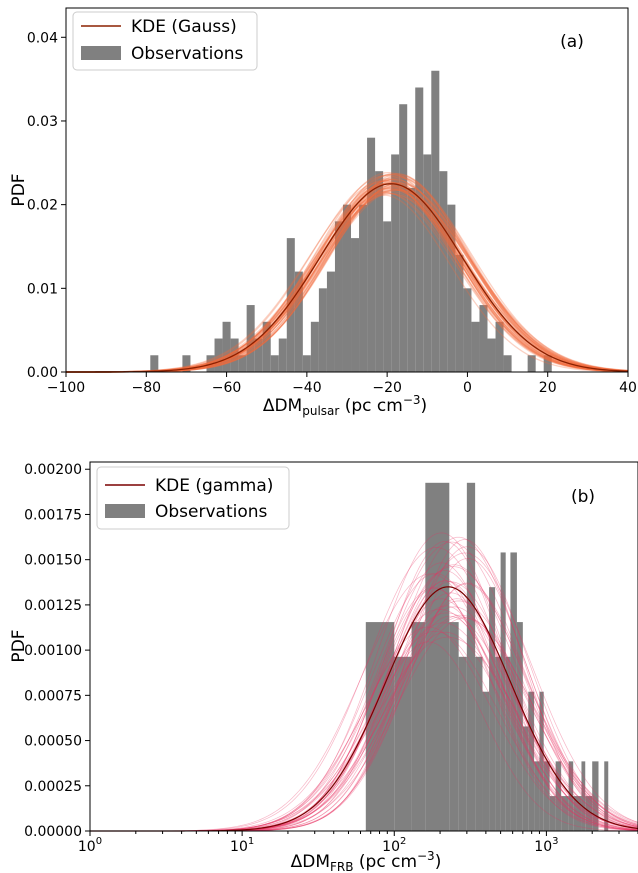 Image resolution: width=638 pixels, height=873 pixels. I want to click on y-tick-label: 0.00125, so click(53, 606).